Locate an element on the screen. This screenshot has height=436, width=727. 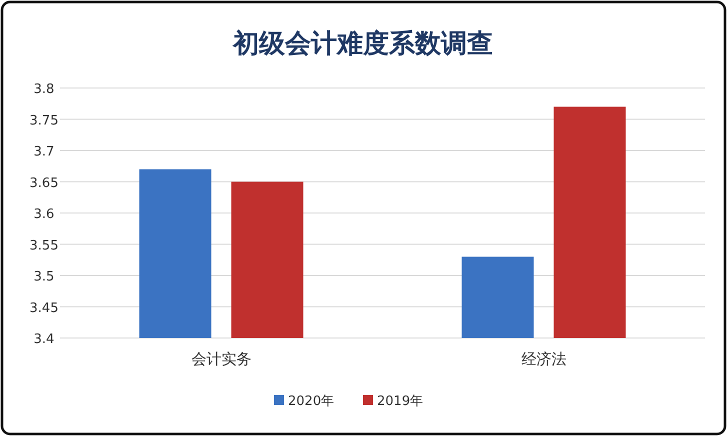
legend-label: 2020年 is located at coordinates (311, 401).